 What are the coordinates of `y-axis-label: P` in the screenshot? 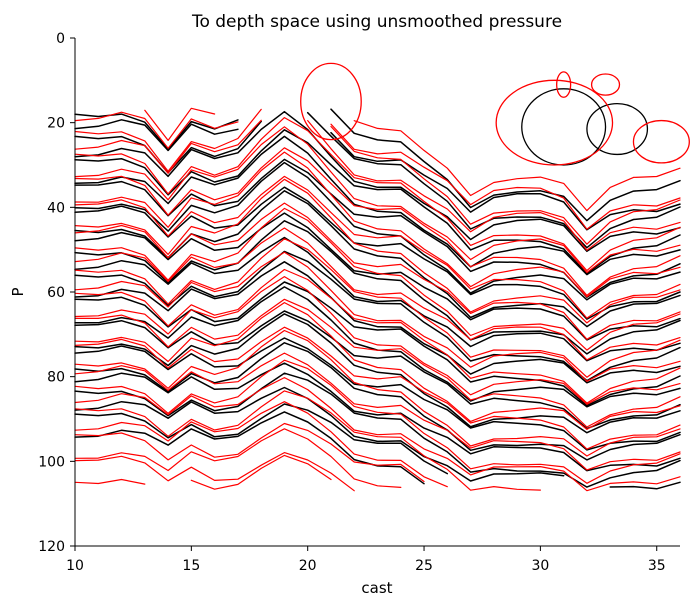 It's located at (18, 291).